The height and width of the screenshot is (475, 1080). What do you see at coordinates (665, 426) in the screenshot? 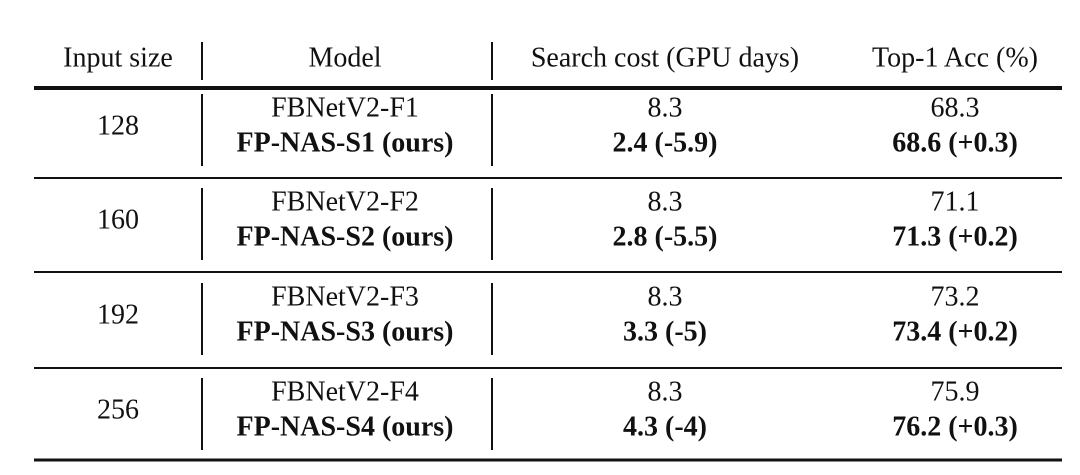
I see `search-cost: 4.3 (-4)` at bounding box center [665, 426].